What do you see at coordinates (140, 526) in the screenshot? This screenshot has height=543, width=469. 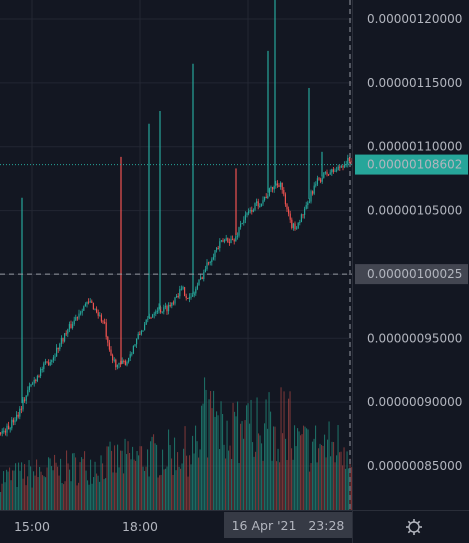 I see `time-tick-label: 18:00` at bounding box center [140, 526].